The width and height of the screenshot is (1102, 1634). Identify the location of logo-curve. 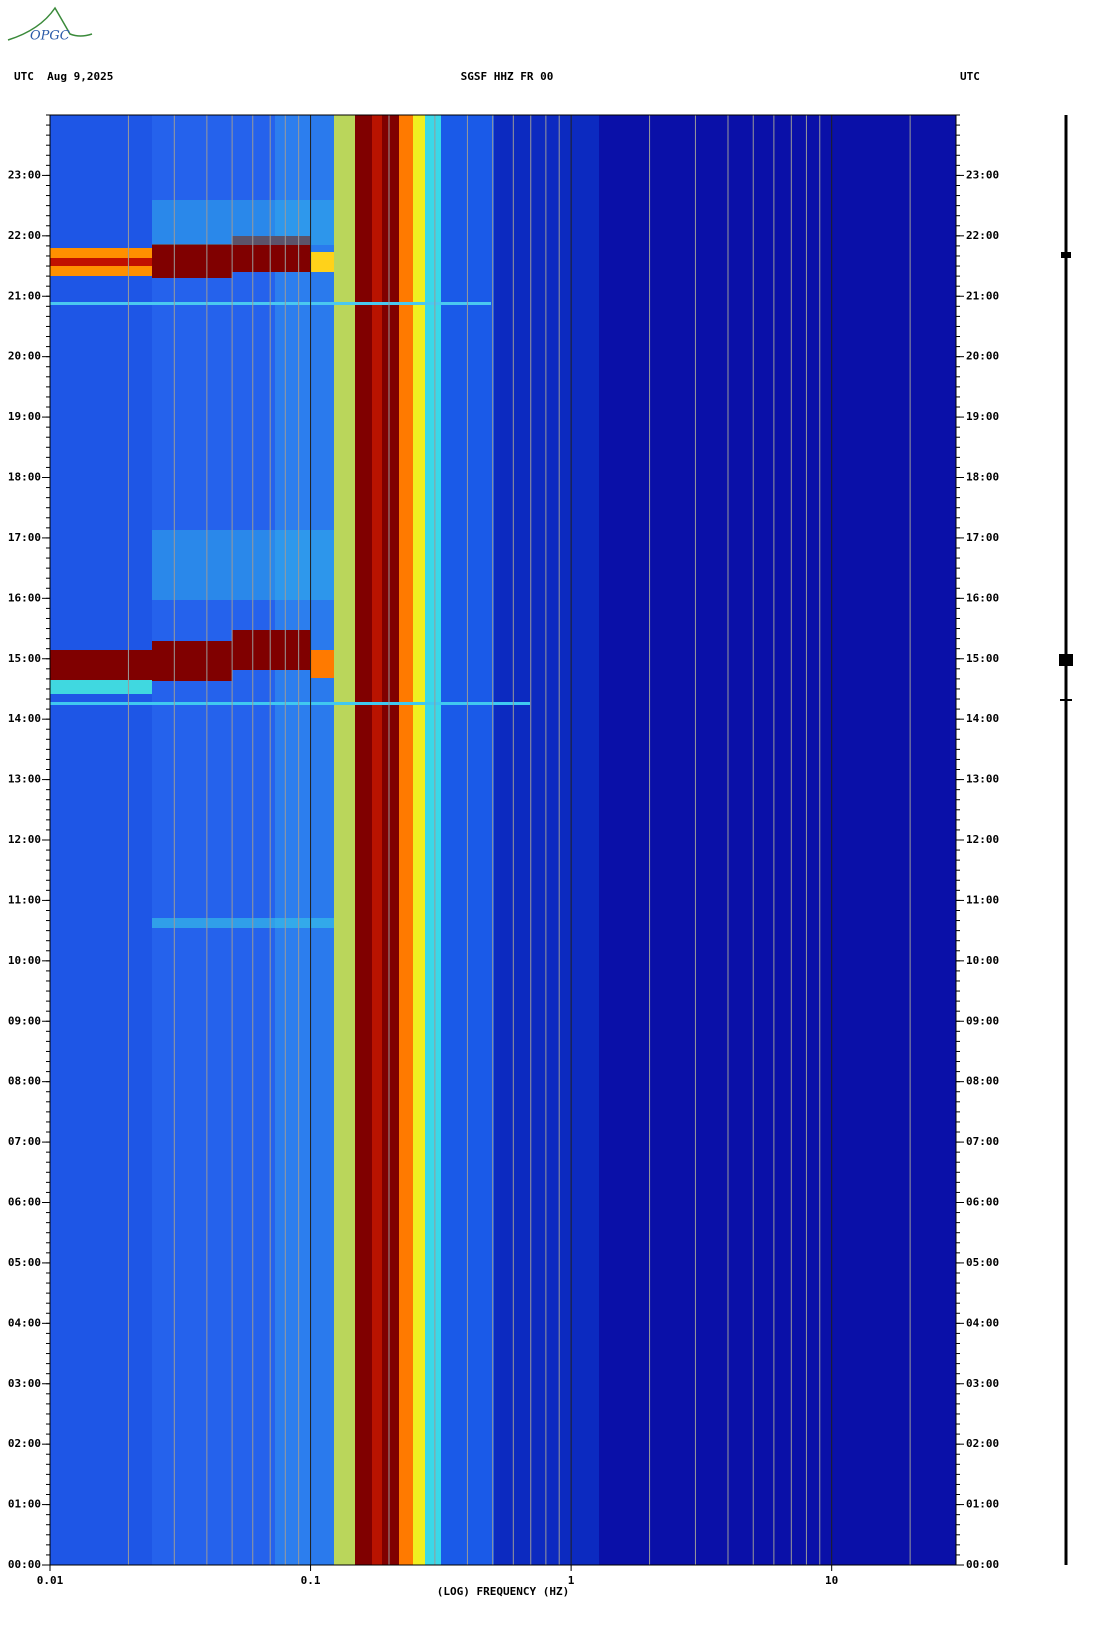
(50, 23).